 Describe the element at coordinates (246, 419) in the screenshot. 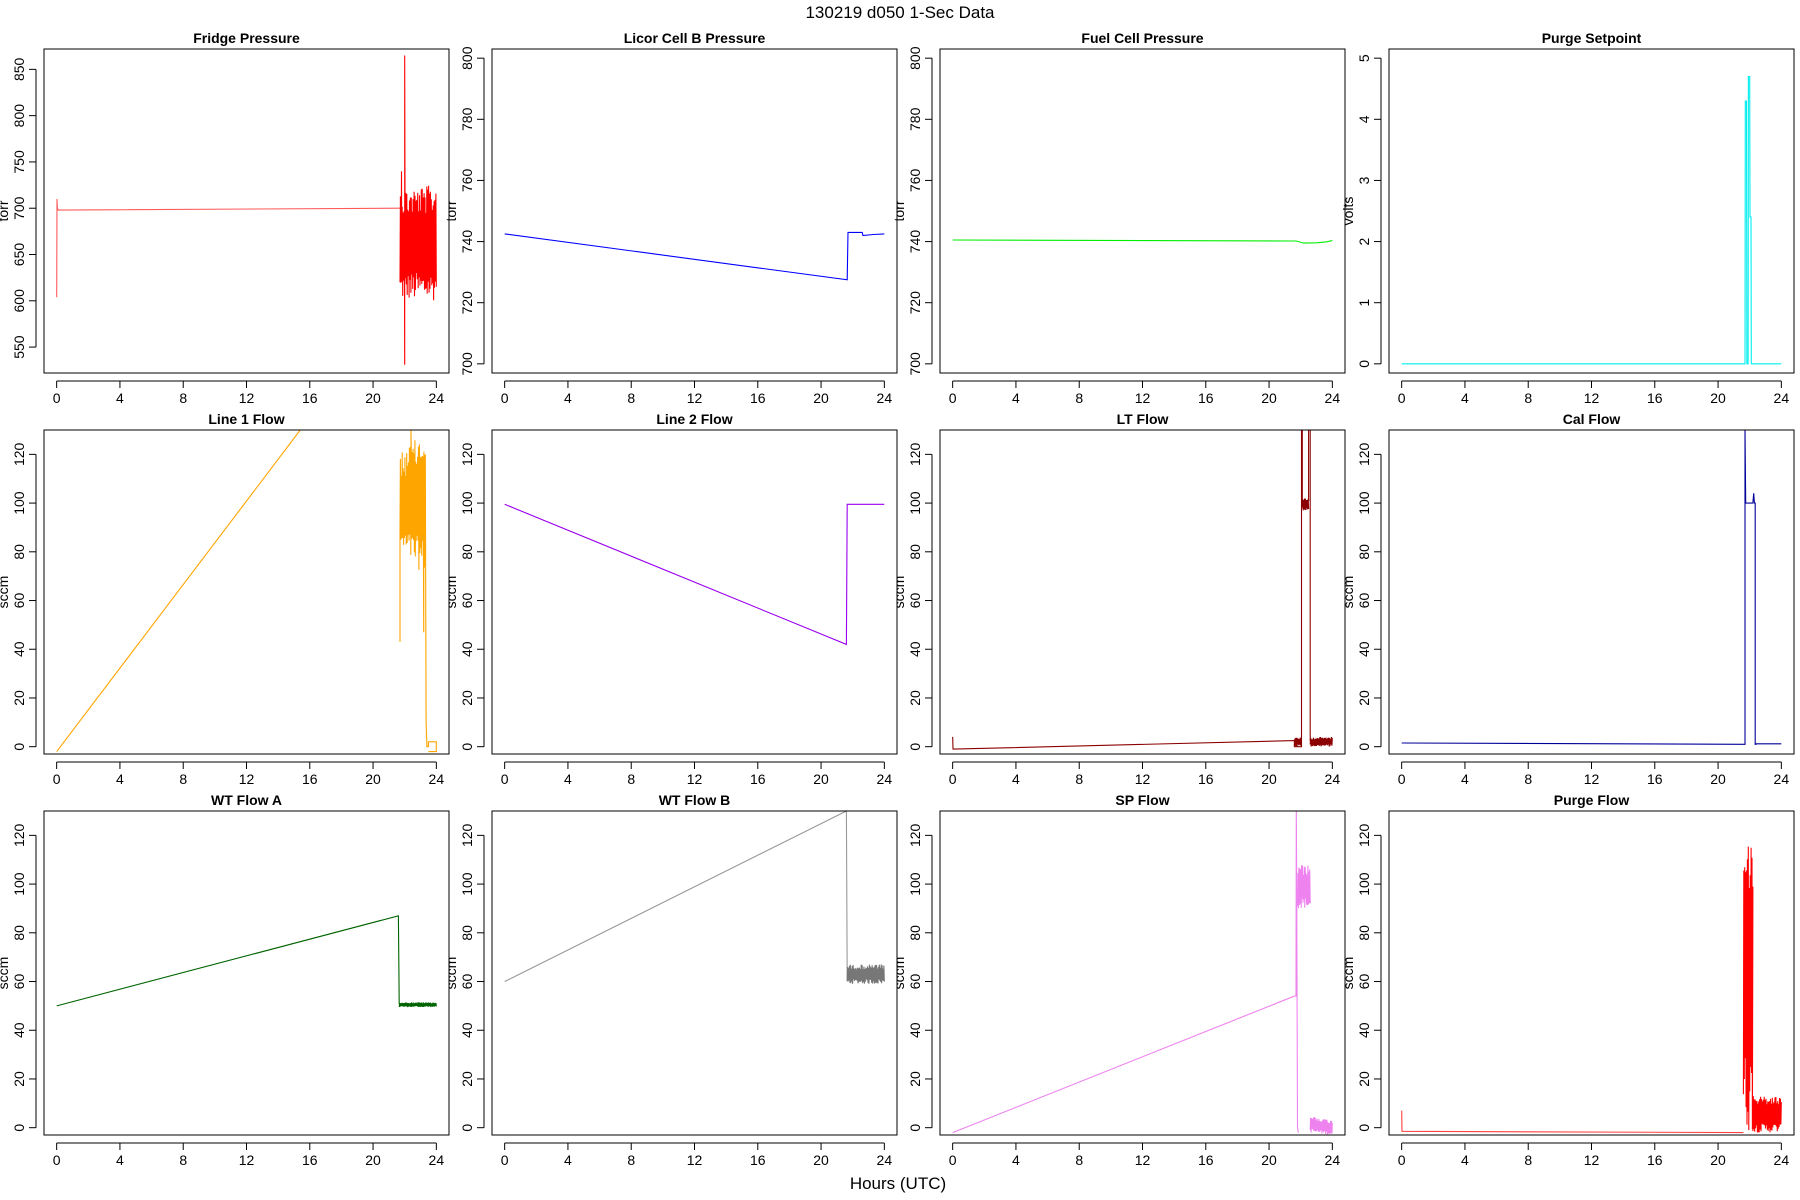

I see `panel-title: Line 1 Flow` at that location.